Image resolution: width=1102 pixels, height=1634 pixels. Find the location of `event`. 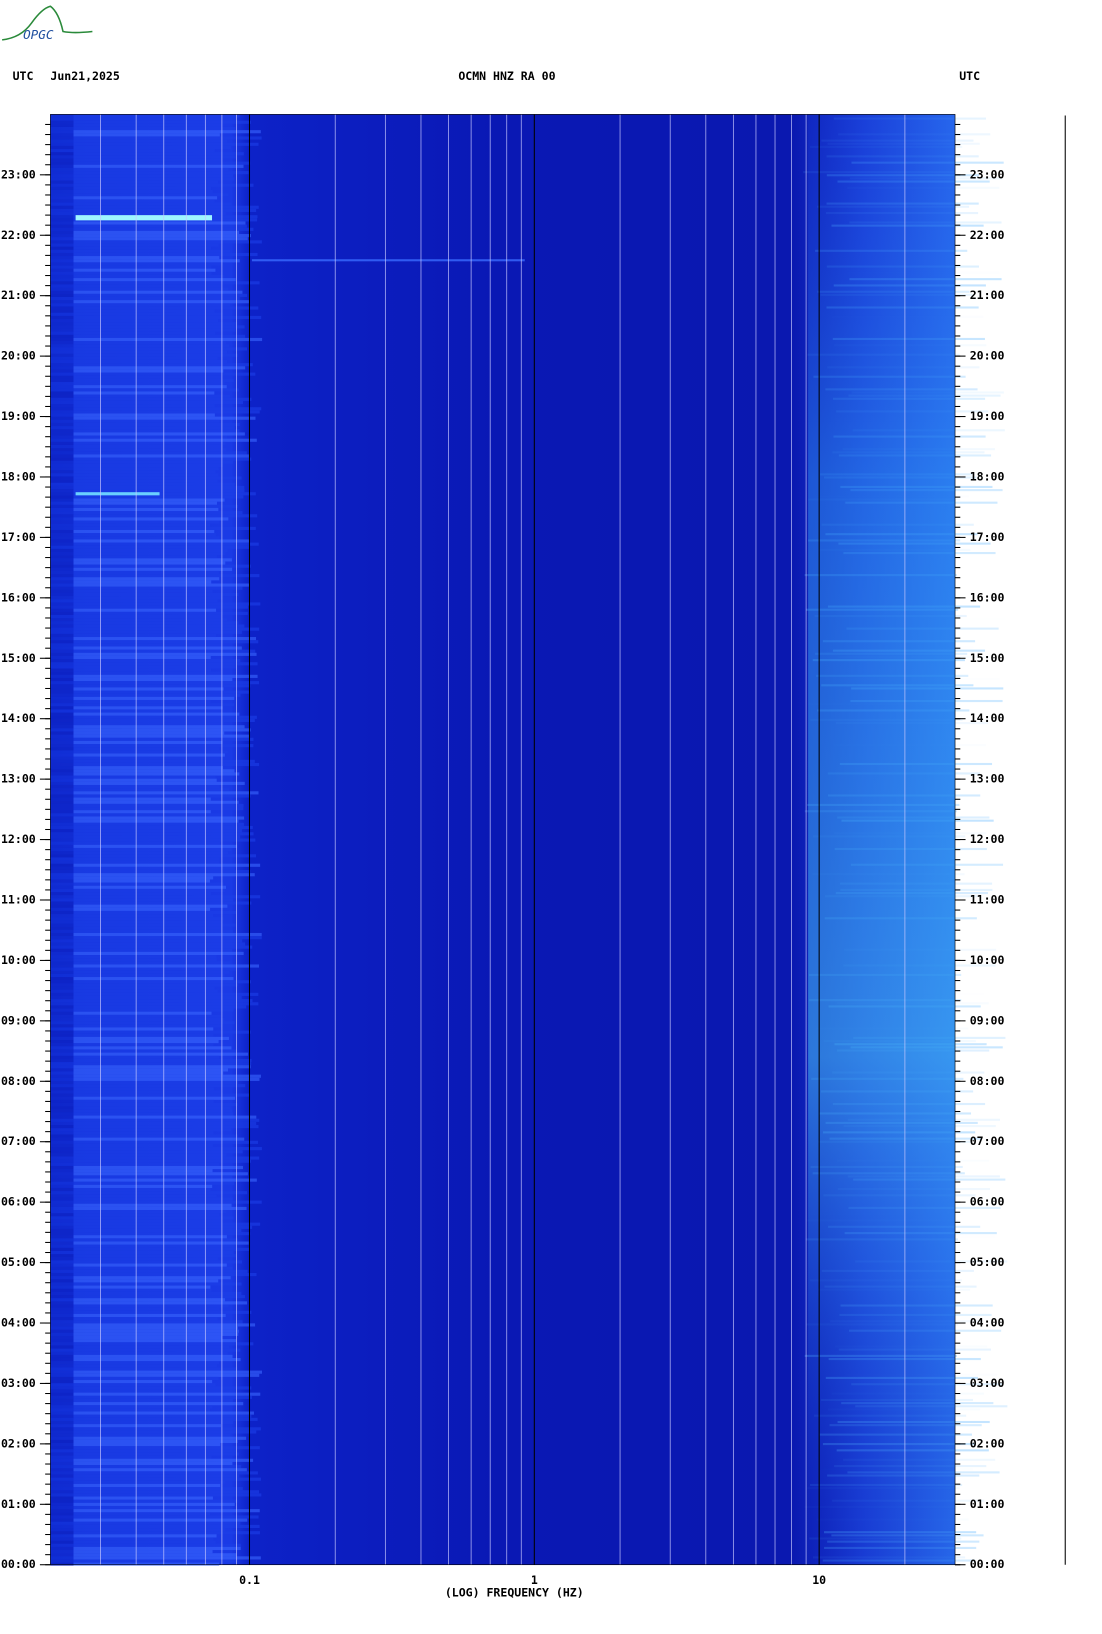

event is located at coordinates (117, 494).